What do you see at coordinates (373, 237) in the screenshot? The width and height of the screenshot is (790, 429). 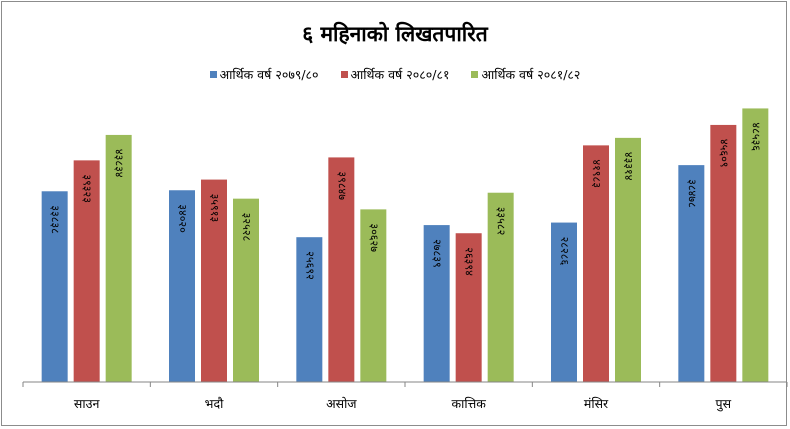 I see `data-label-s3-c3: ३०६२७` at bounding box center [373, 237].